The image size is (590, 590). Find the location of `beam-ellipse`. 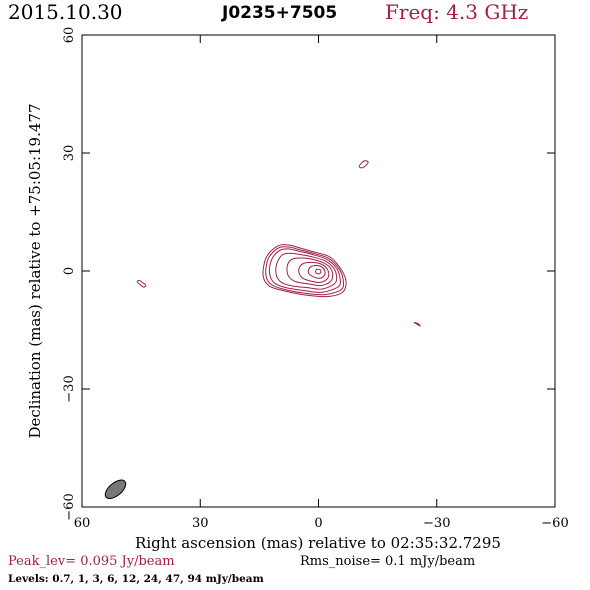

beam-ellipse is located at coordinates (115, 489).